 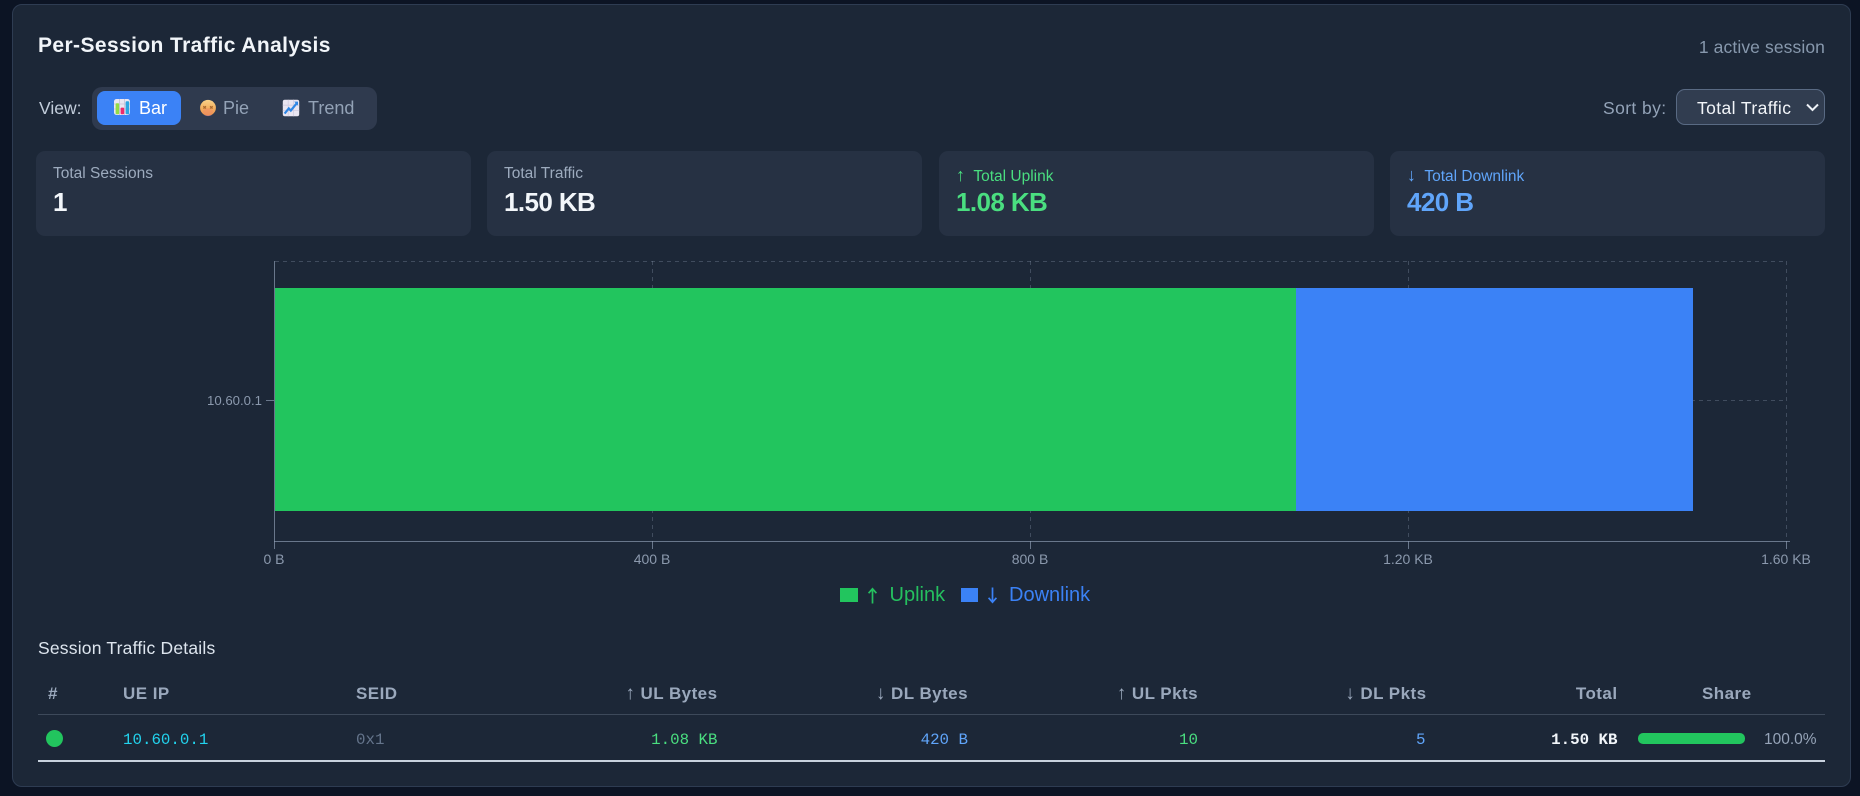 I want to click on svg-text: 800 B, so click(x=1030, y=559).